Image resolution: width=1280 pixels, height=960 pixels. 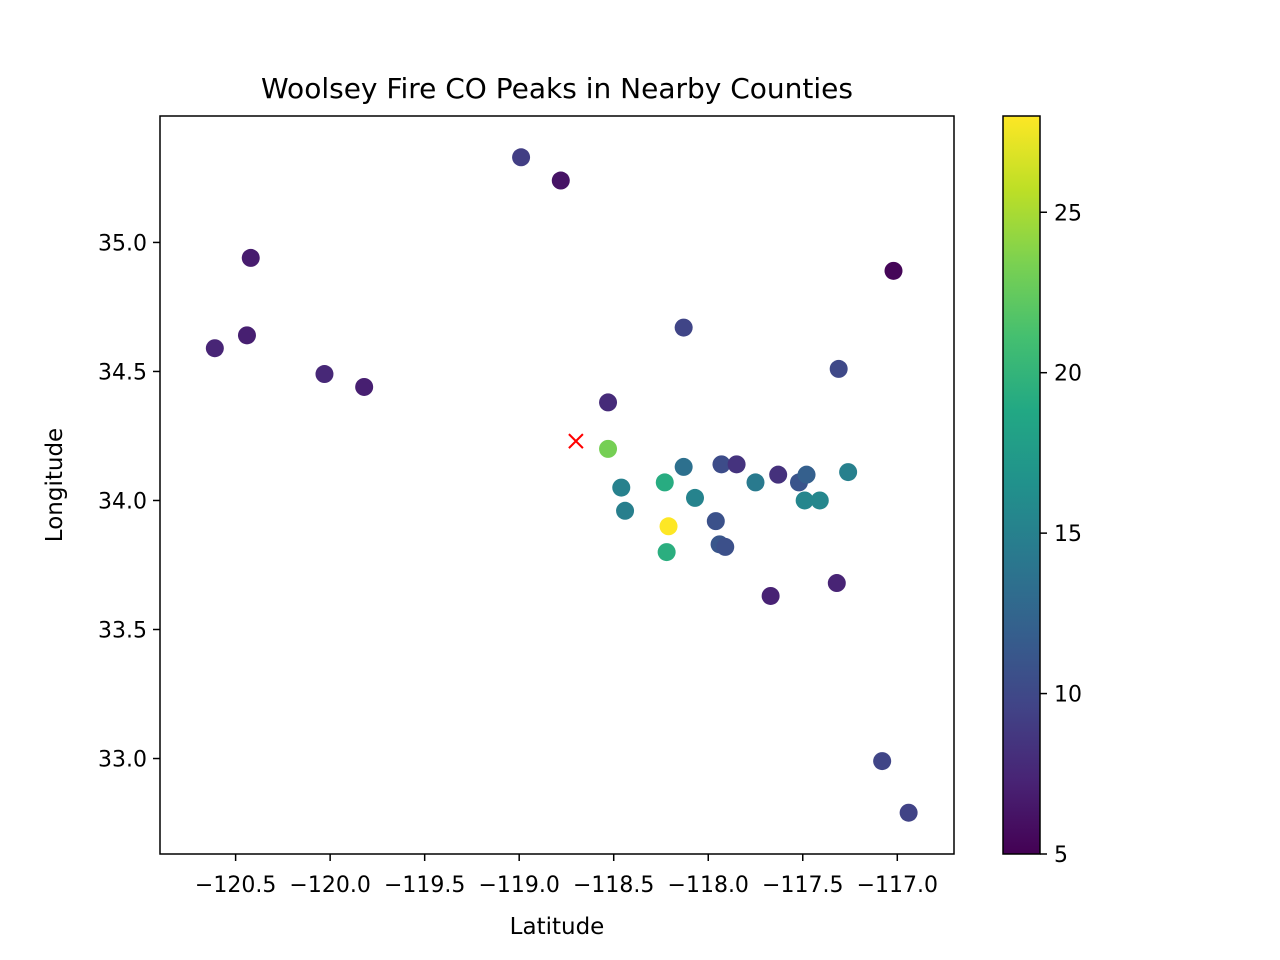 What do you see at coordinates (802, 885) in the screenshot?
I see `x-tick-label: −117.5` at bounding box center [802, 885].